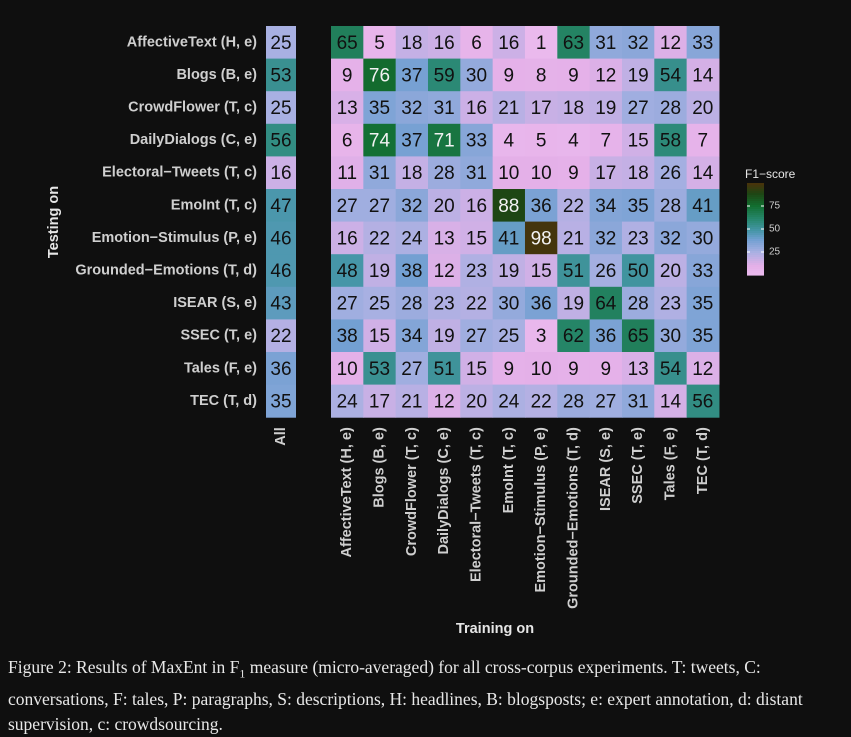 The height and width of the screenshot is (737, 851). I want to click on heatmap-cell-label: 3, so click(541, 336).